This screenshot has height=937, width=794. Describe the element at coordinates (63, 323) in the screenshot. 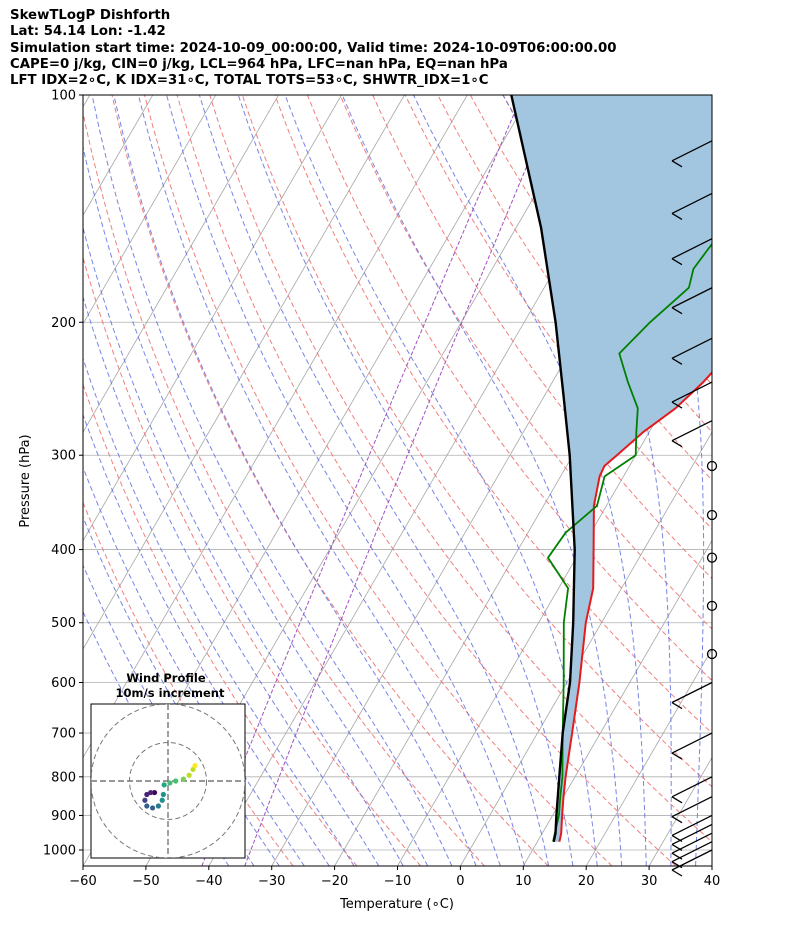

I see `y-tick-label: 200` at that location.